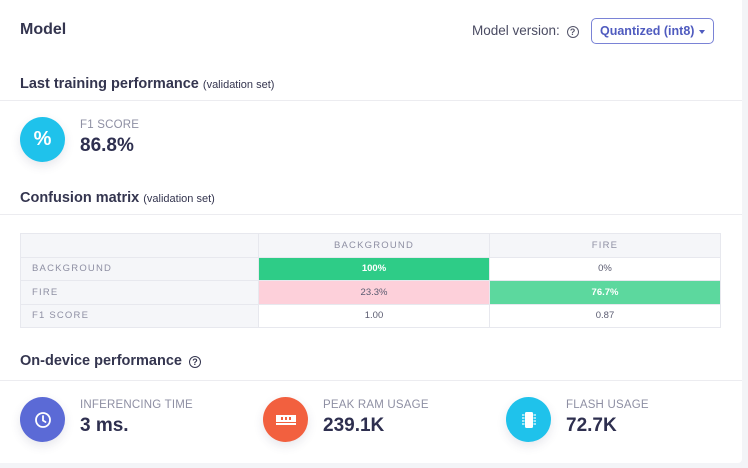  I want to click on table-row: F1 SCORE 1.00 0.87, so click(370, 315).